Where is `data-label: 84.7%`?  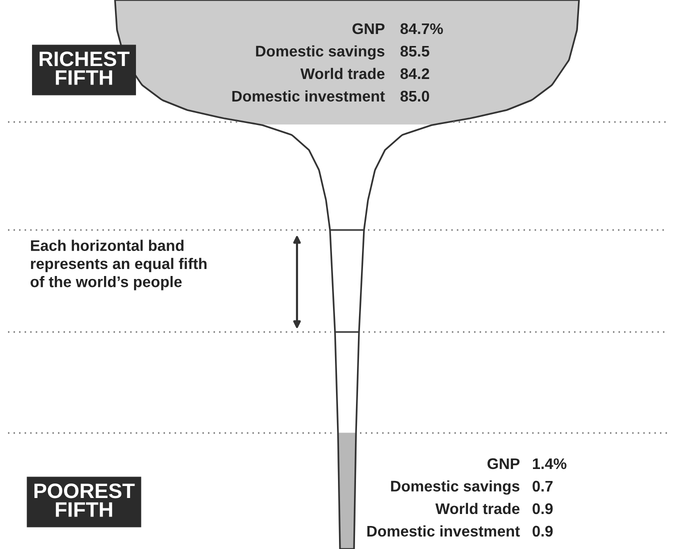 data-label: 84.7% is located at coordinates (421, 28).